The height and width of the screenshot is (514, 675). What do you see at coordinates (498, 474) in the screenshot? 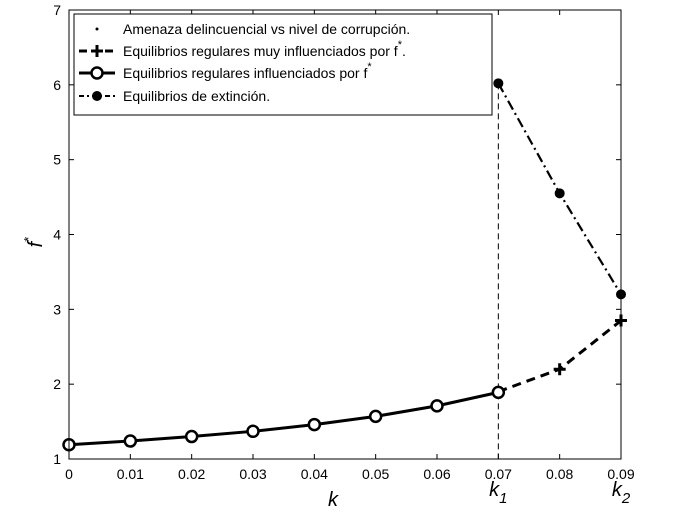
I see `x-tick-label: 0.07` at bounding box center [498, 474].